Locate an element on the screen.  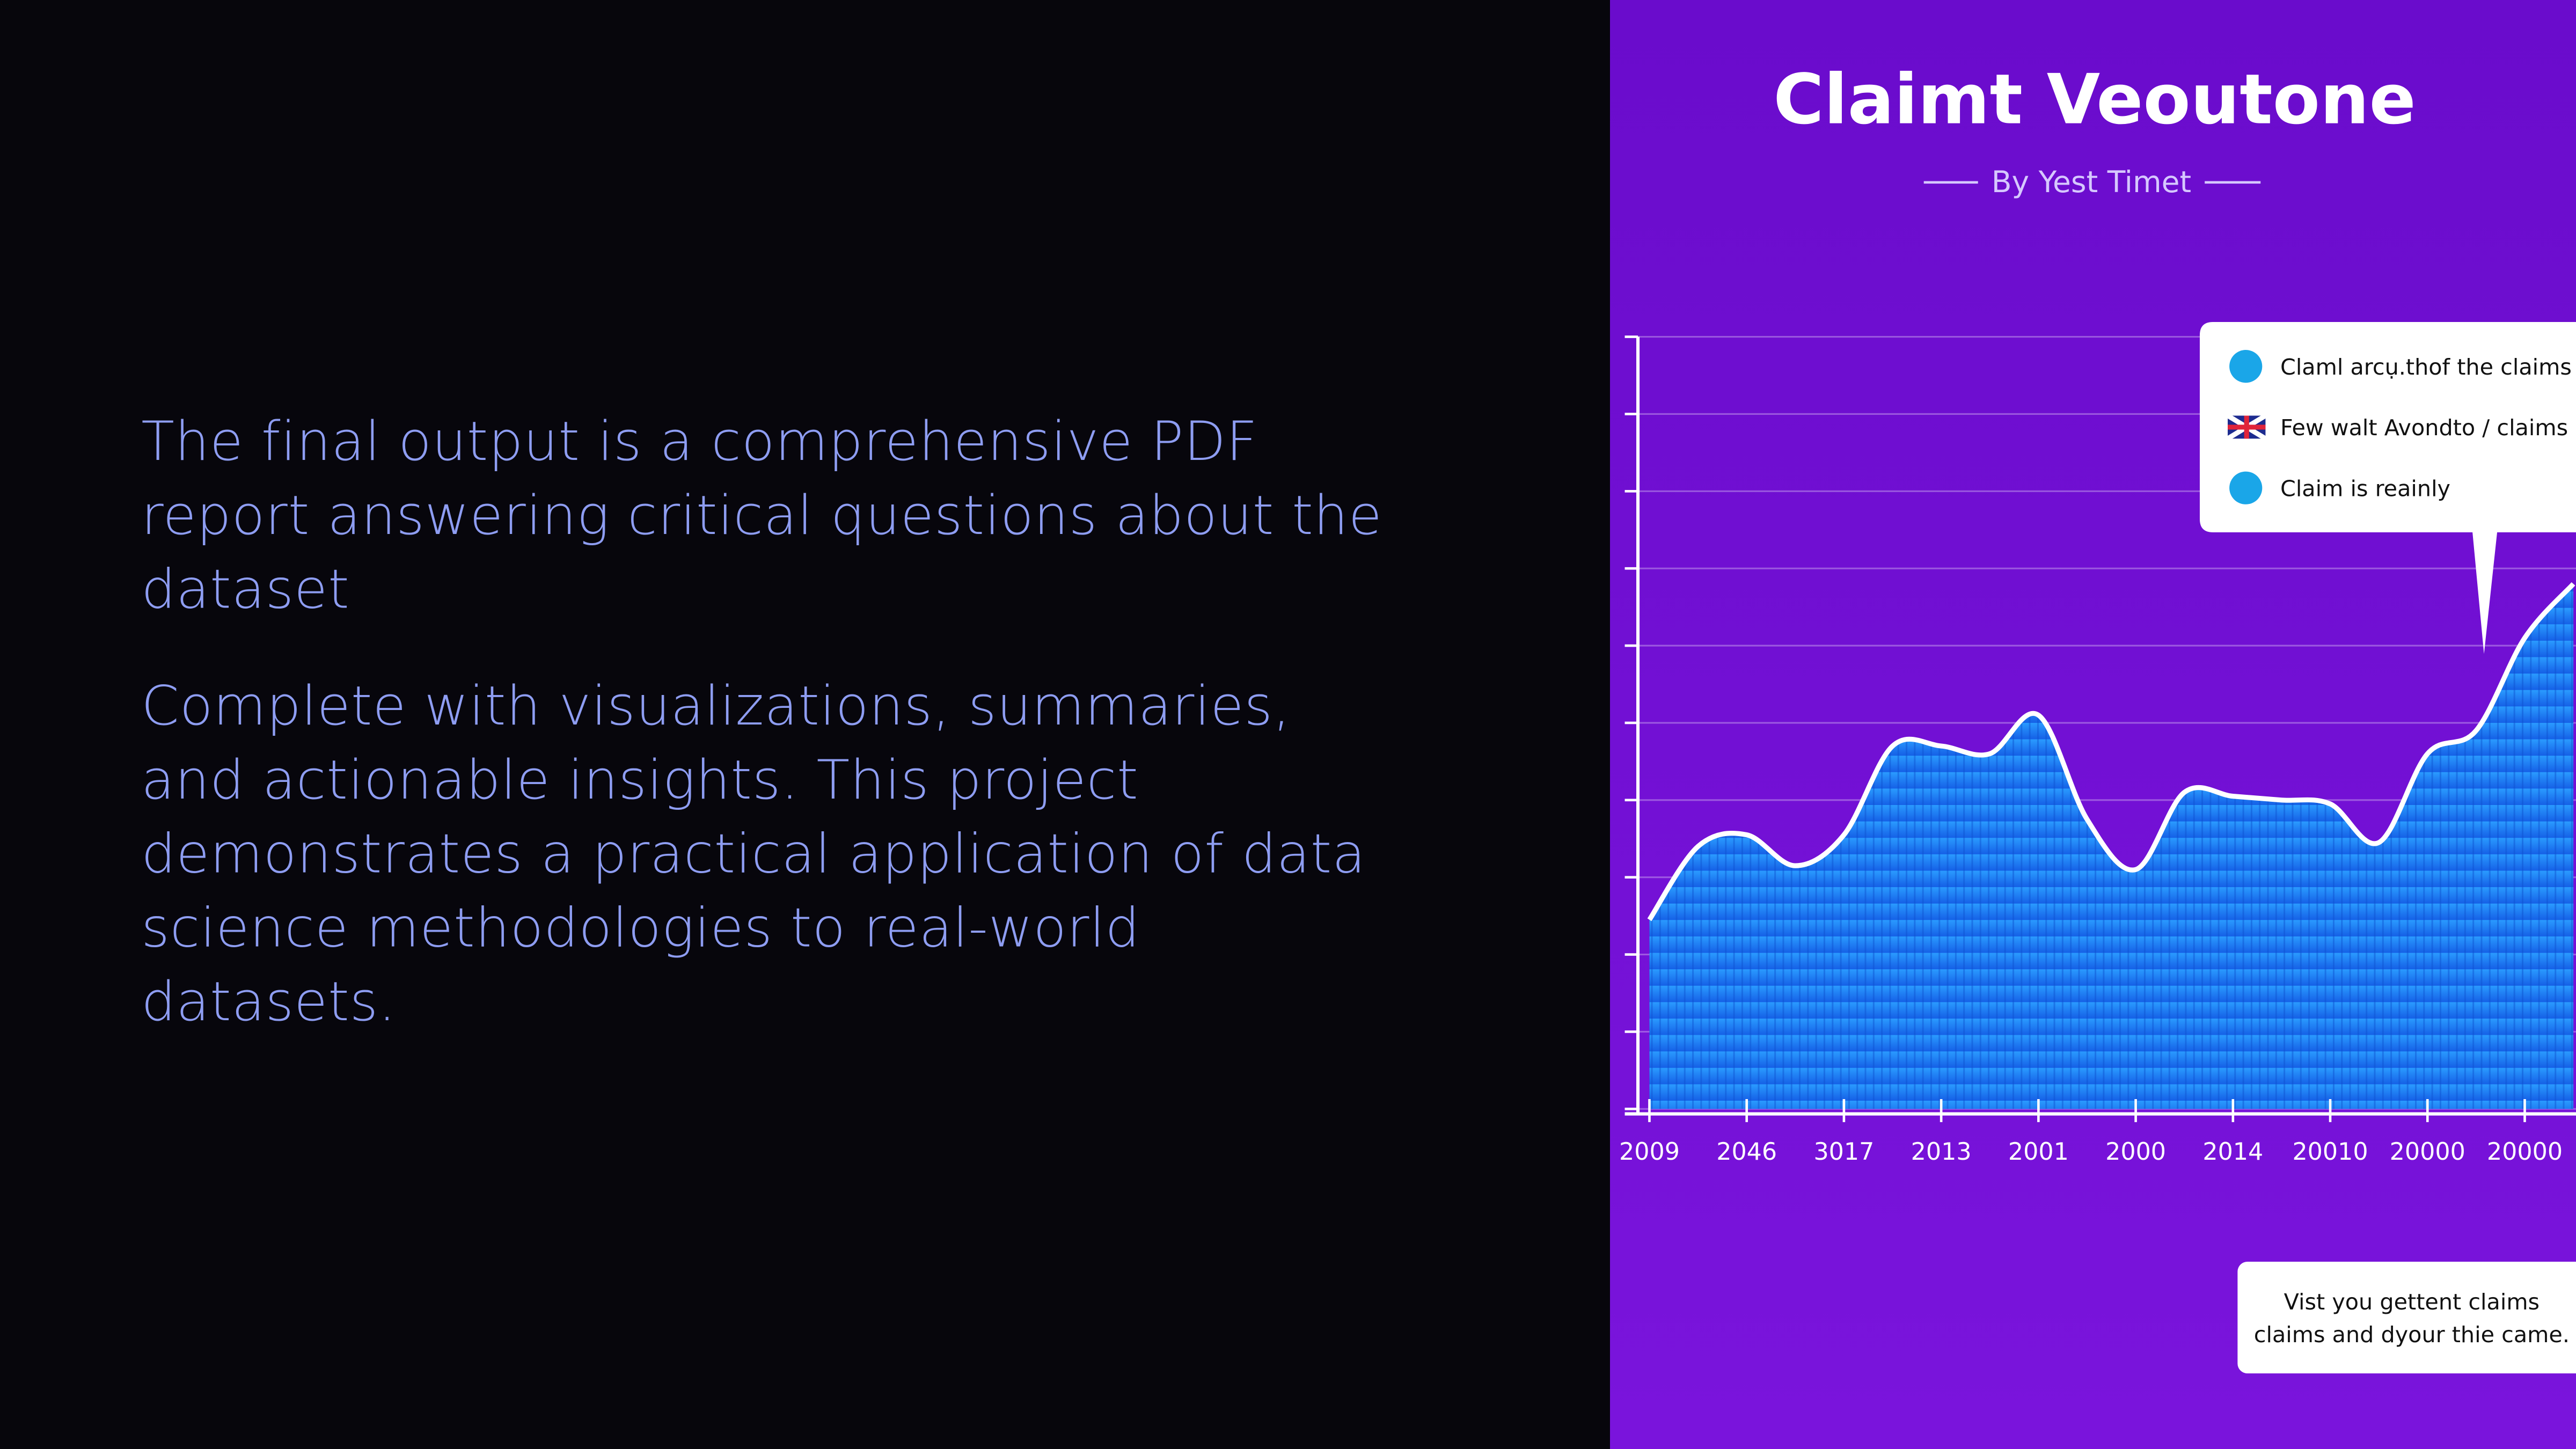
x-tick-label: 2046 is located at coordinates (1746, 1152).